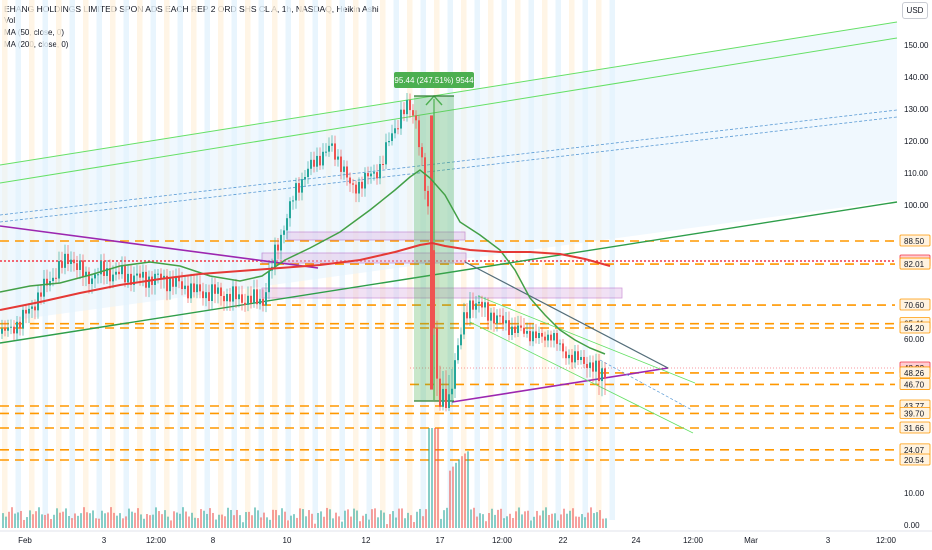  Describe the element at coordinates (828, 540) in the screenshot. I see `time-tick-label: 3` at that location.